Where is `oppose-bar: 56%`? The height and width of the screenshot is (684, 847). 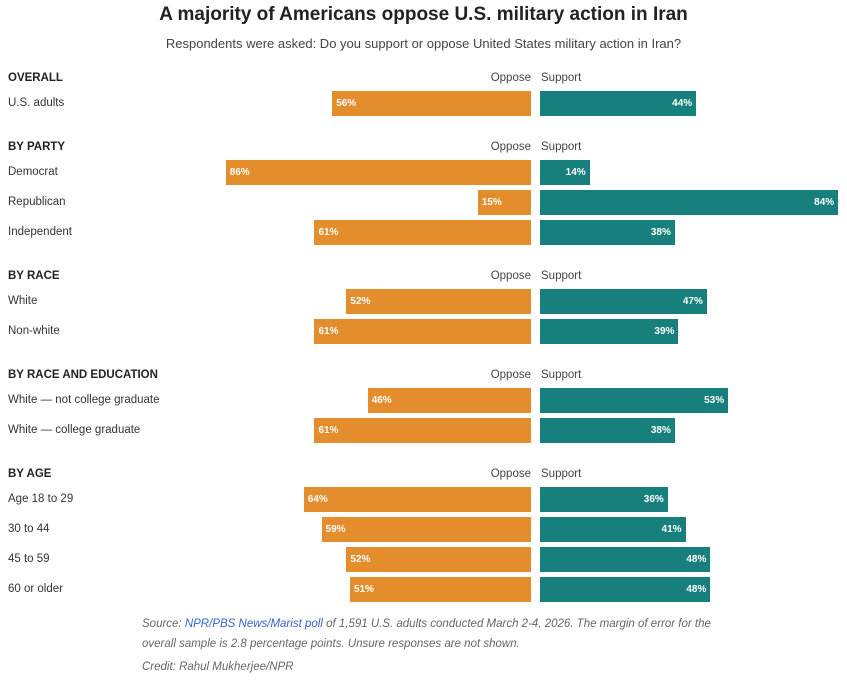
oppose-bar: 56% is located at coordinates (431, 103).